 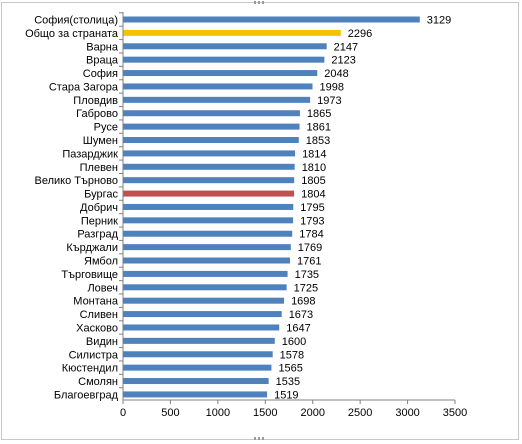 I want to click on category-label: Благоевград, so click(x=86, y=395).